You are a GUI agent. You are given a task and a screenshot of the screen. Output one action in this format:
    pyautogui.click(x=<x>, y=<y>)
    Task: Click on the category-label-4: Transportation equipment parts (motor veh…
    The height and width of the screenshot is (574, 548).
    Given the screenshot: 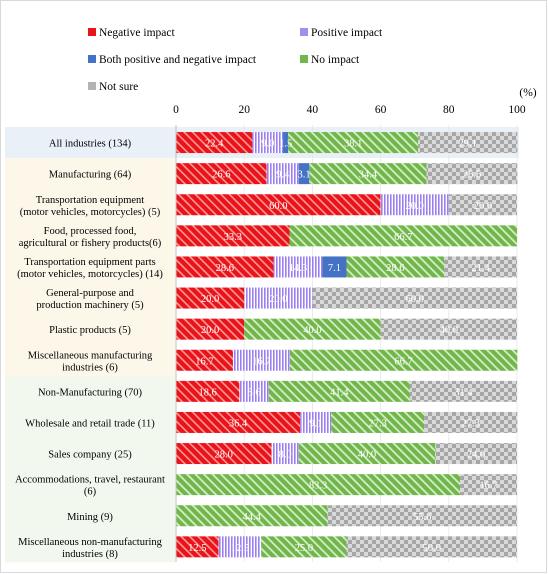 What is the action you would take?
    pyautogui.click(x=90, y=268)
    